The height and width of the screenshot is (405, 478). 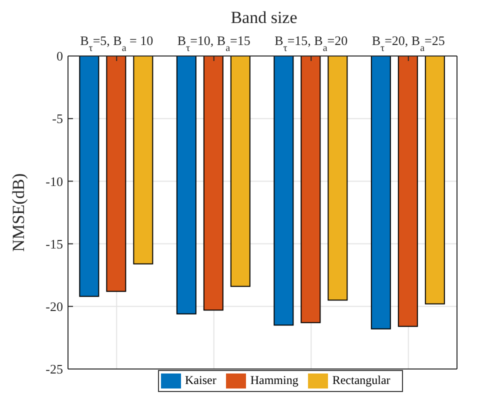 What do you see at coordinates (59, 56) in the screenshot?
I see `y-tick-label: 0` at bounding box center [59, 56].